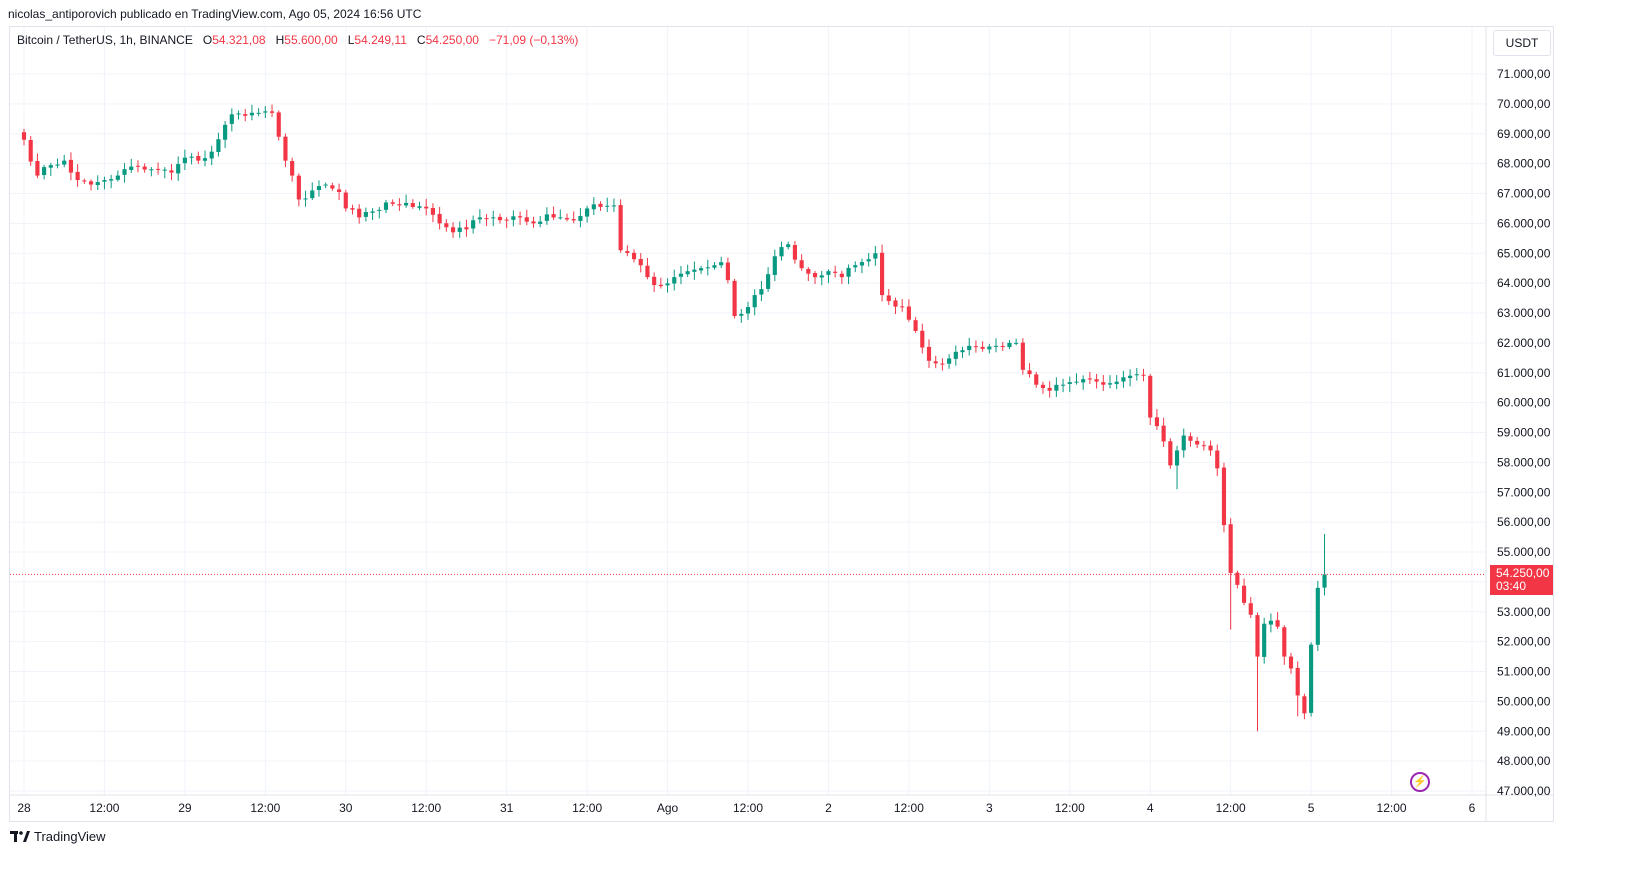  I want to click on open-value: 54.321,08, so click(239, 40).